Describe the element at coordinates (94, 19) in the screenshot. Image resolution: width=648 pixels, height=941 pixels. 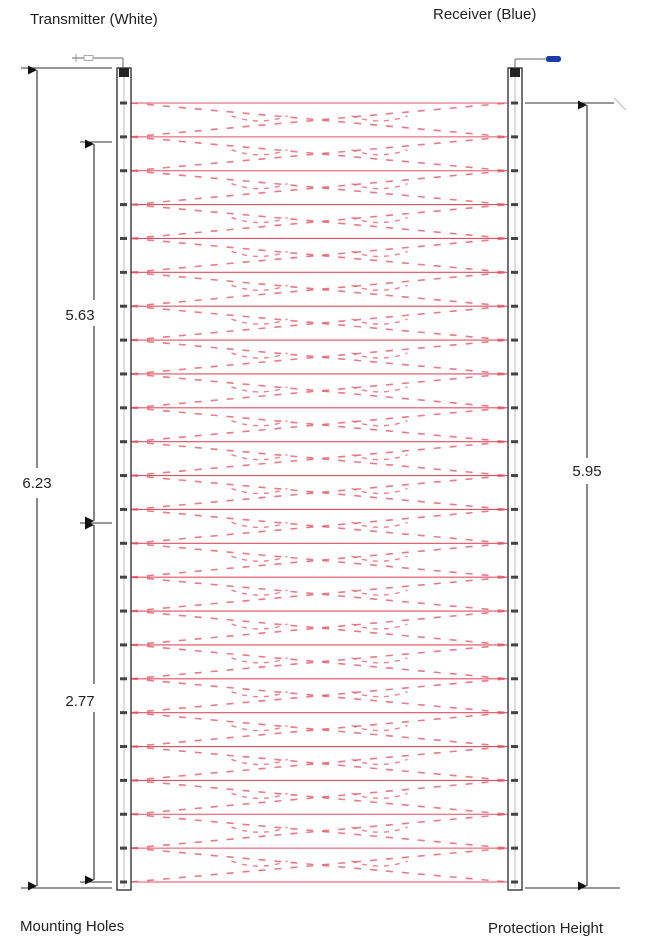
I see `transmitter-label: Transmitter (White)` at that location.